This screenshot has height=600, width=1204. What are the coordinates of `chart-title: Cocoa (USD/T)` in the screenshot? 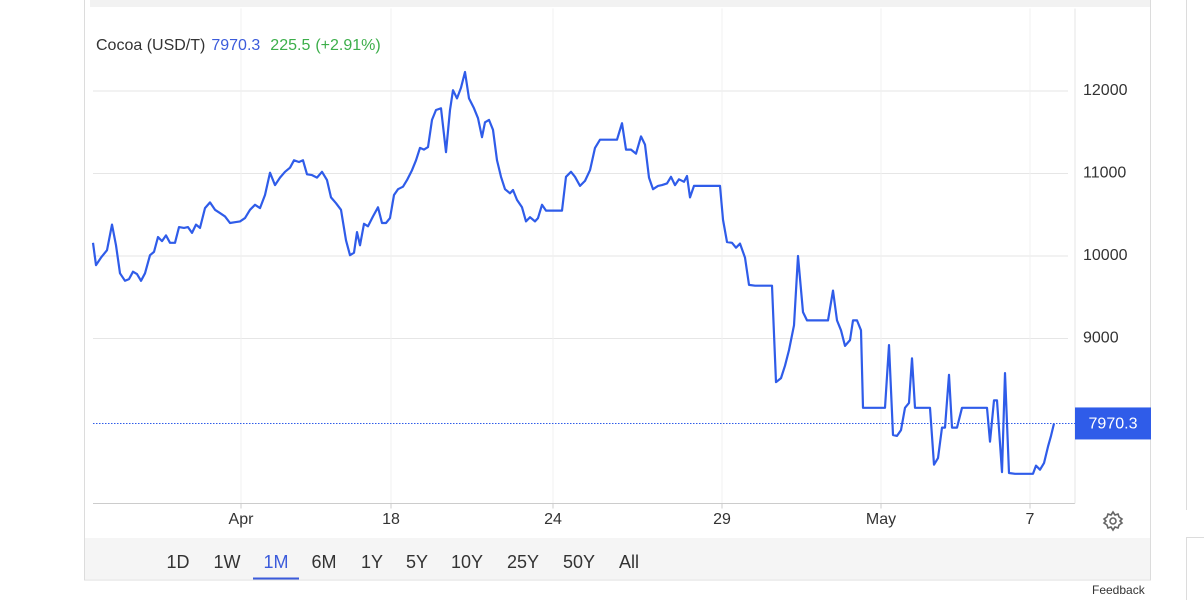 It's located at (150, 45).